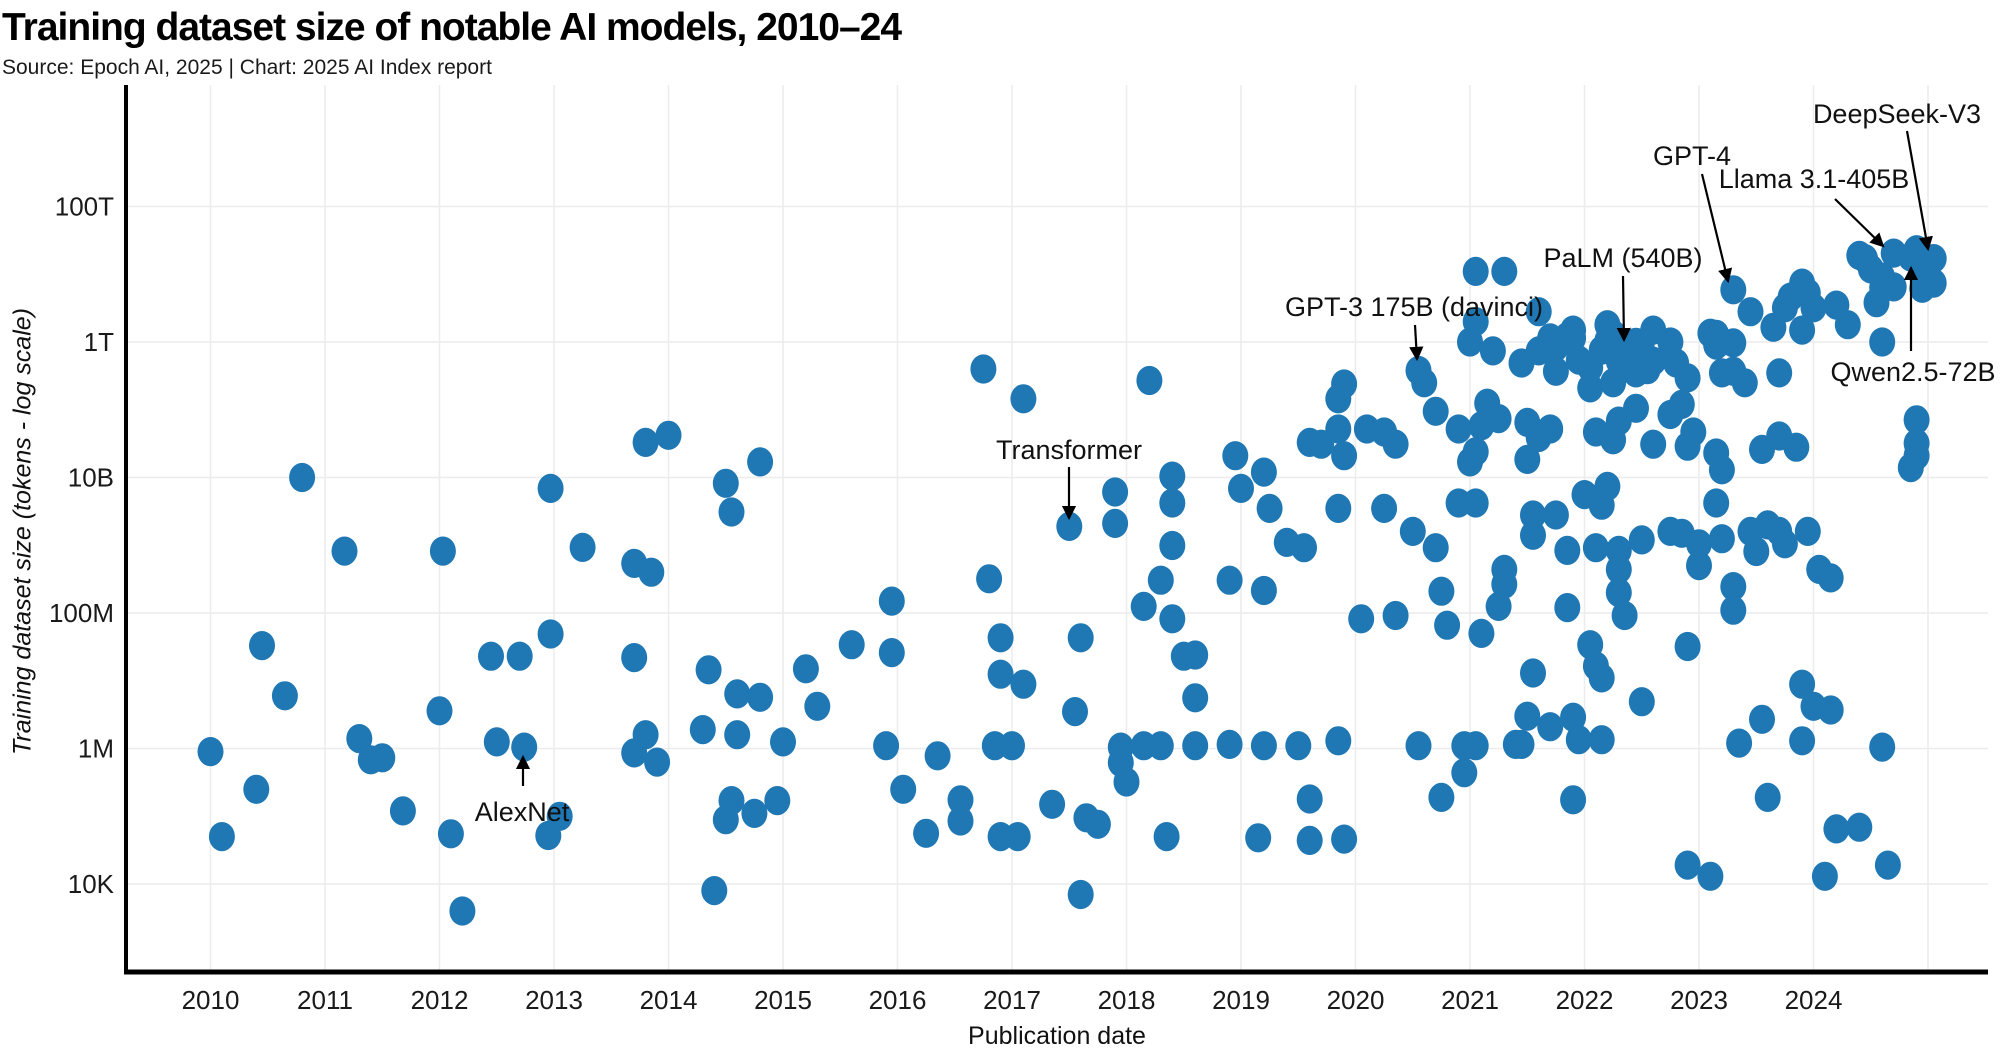 The width and height of the screenshot is (2000, 1063). What do you see at coordinates (96, 749) in the screenshot?
I see `y-tick-label: 1M` at bounding box center [96, 749].